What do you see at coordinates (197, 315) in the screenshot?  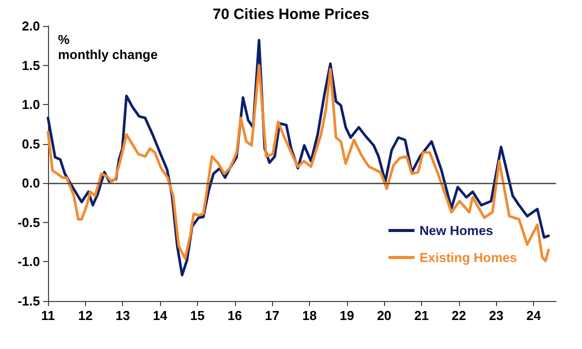 I see `x-tick-label: 15` at bounding box center [197, 315].